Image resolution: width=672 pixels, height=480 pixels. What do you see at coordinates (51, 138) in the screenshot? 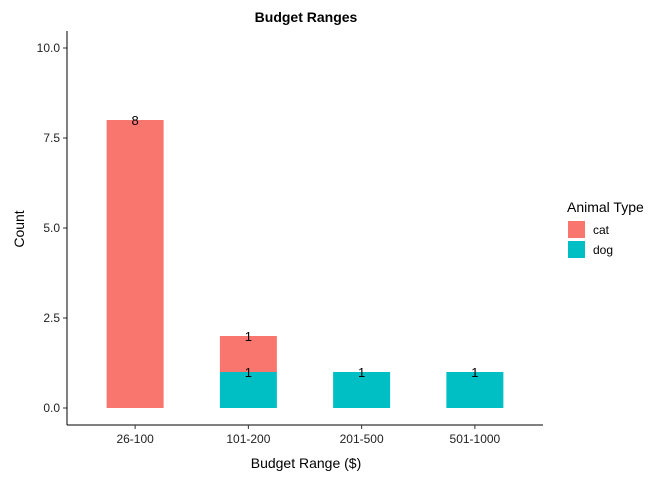
I see `y-tick-label: 7.5` at bounding box center [51, 138].